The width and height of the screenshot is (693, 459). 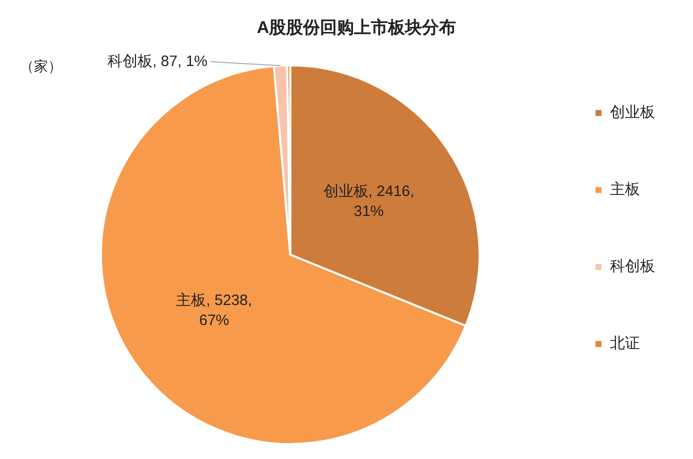 What do you see at coordinates (632, 113) in the screenshot?
I see `legend-label: 创业板` at bounding box center [632, 113].